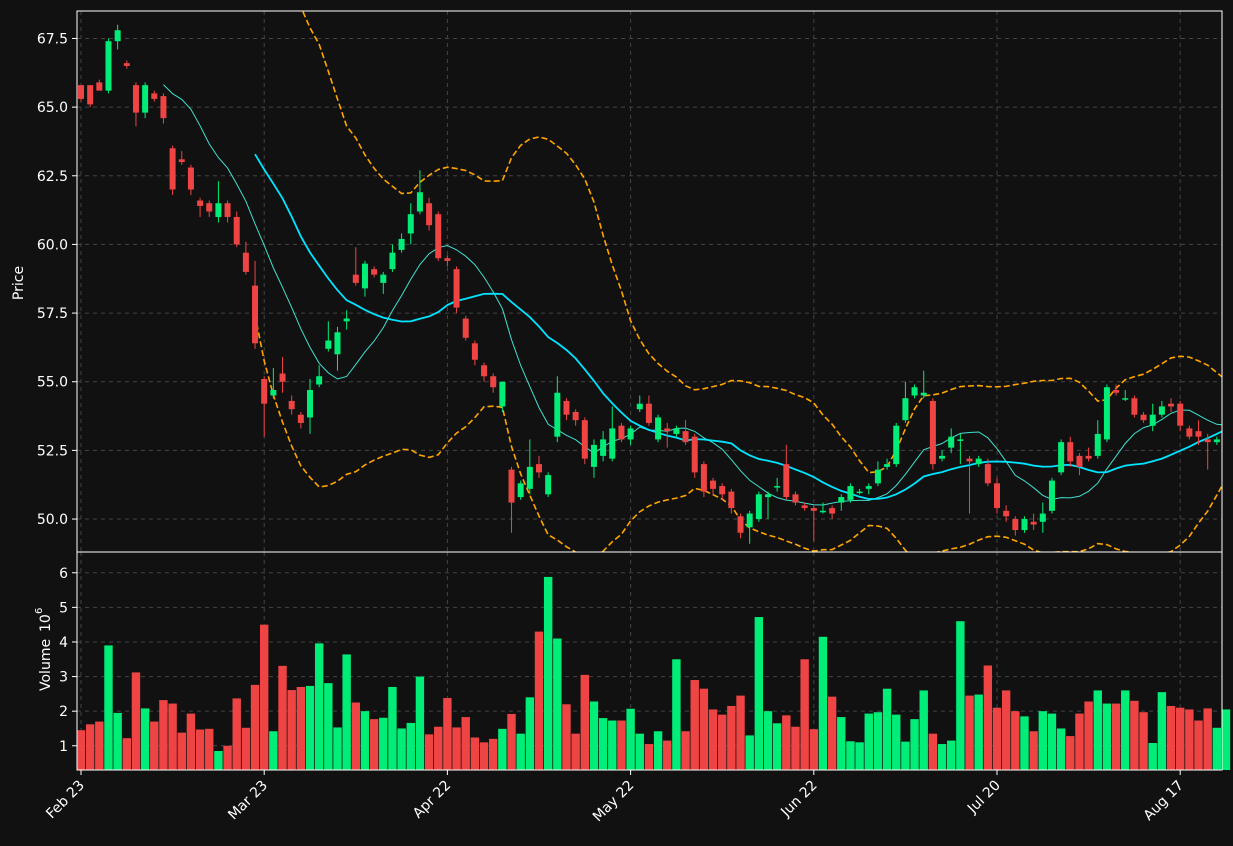 This screenshot has height=846, width=1233. What do you see at coordinates (68, 660) in the screenshot?
I see `volume-y-axis: 1 2 3 4 5 6` at bounding box center [68, 660].